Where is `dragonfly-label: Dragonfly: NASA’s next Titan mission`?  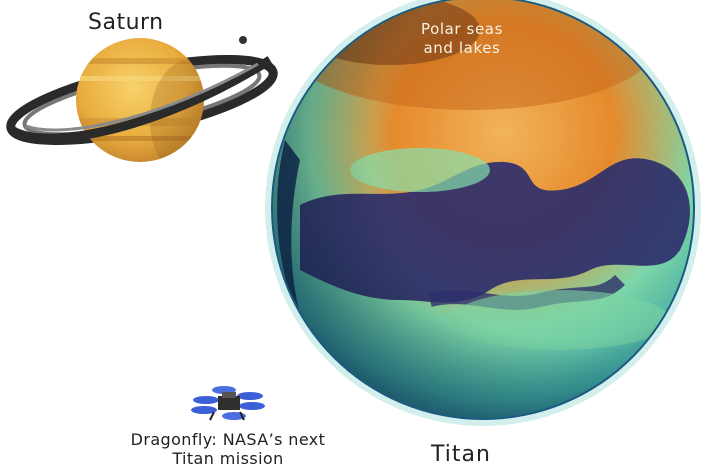
dragonfly-label: Dragonfly: NASA’s next Titan mission is located at coordinates (228, 449).